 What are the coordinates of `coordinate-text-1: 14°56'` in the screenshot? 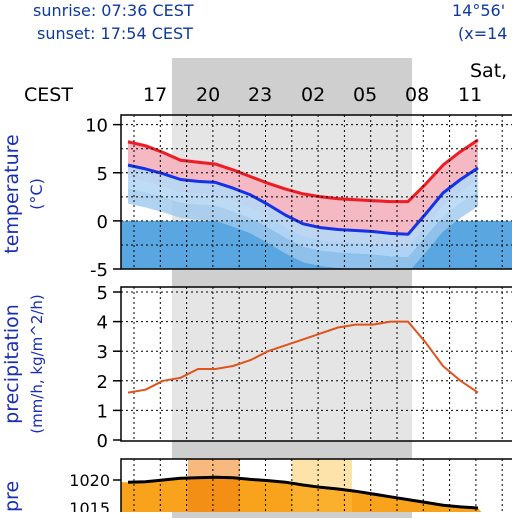 It's located at (479, 10).